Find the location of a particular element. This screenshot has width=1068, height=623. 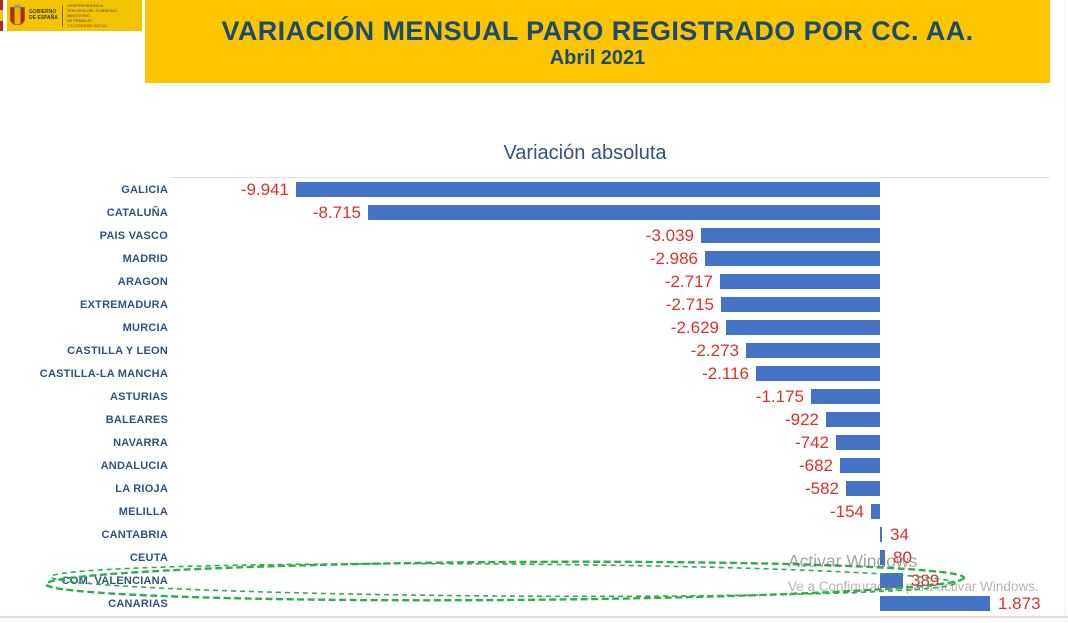

category-label: CASTILLA-LA MANCHA is located at coordinates (103, 374).